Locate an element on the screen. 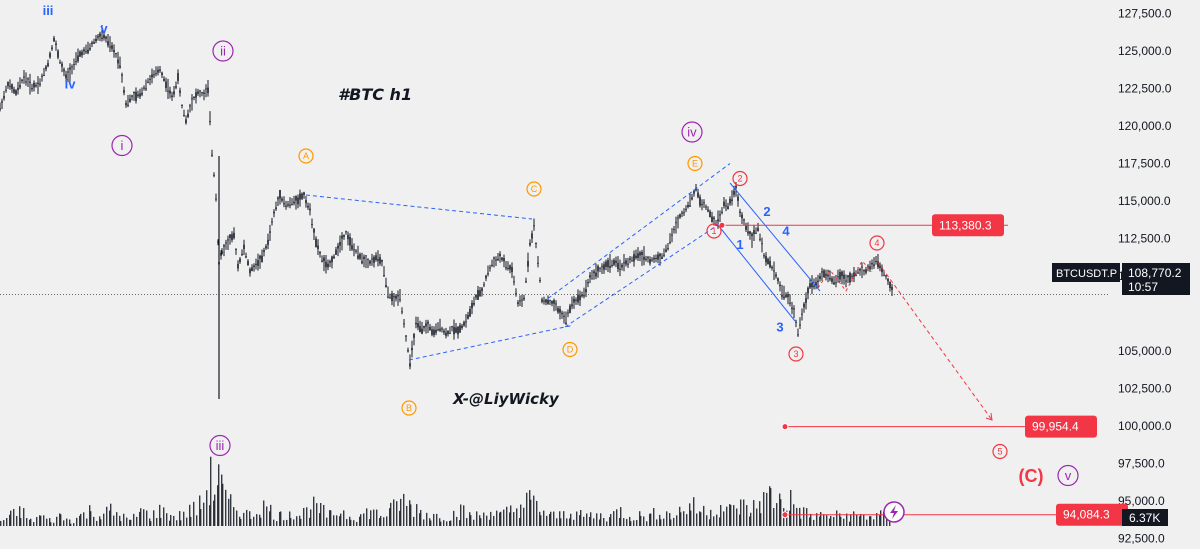  wave-label-text: v is located at coordinates (104, 28).